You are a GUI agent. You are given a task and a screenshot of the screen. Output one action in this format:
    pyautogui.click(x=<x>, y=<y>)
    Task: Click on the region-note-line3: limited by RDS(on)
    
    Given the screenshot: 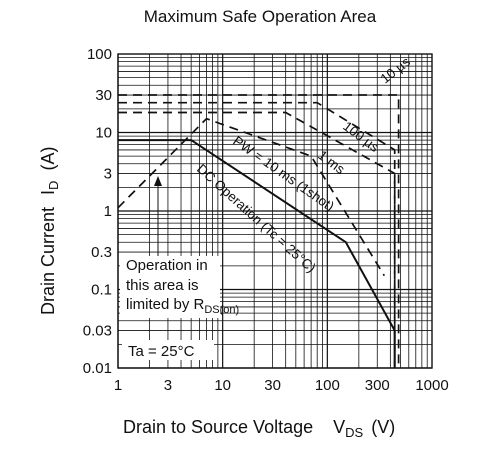 What is the action you would take?
    pyautogui.click(x=182, y=306)
    